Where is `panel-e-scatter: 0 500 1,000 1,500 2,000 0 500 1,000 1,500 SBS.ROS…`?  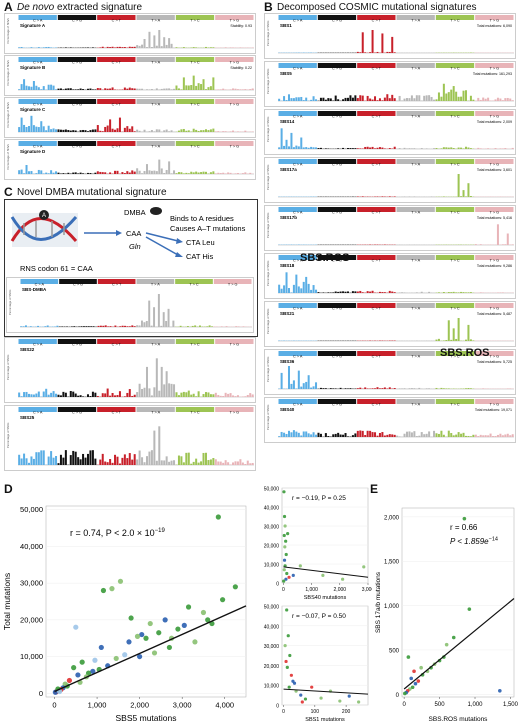
panel-e-scatter: 0 500 1,000 1,500 2,000 0 500 1,000 1,500 SBS.ROS… is located at coordinates (447, 615).